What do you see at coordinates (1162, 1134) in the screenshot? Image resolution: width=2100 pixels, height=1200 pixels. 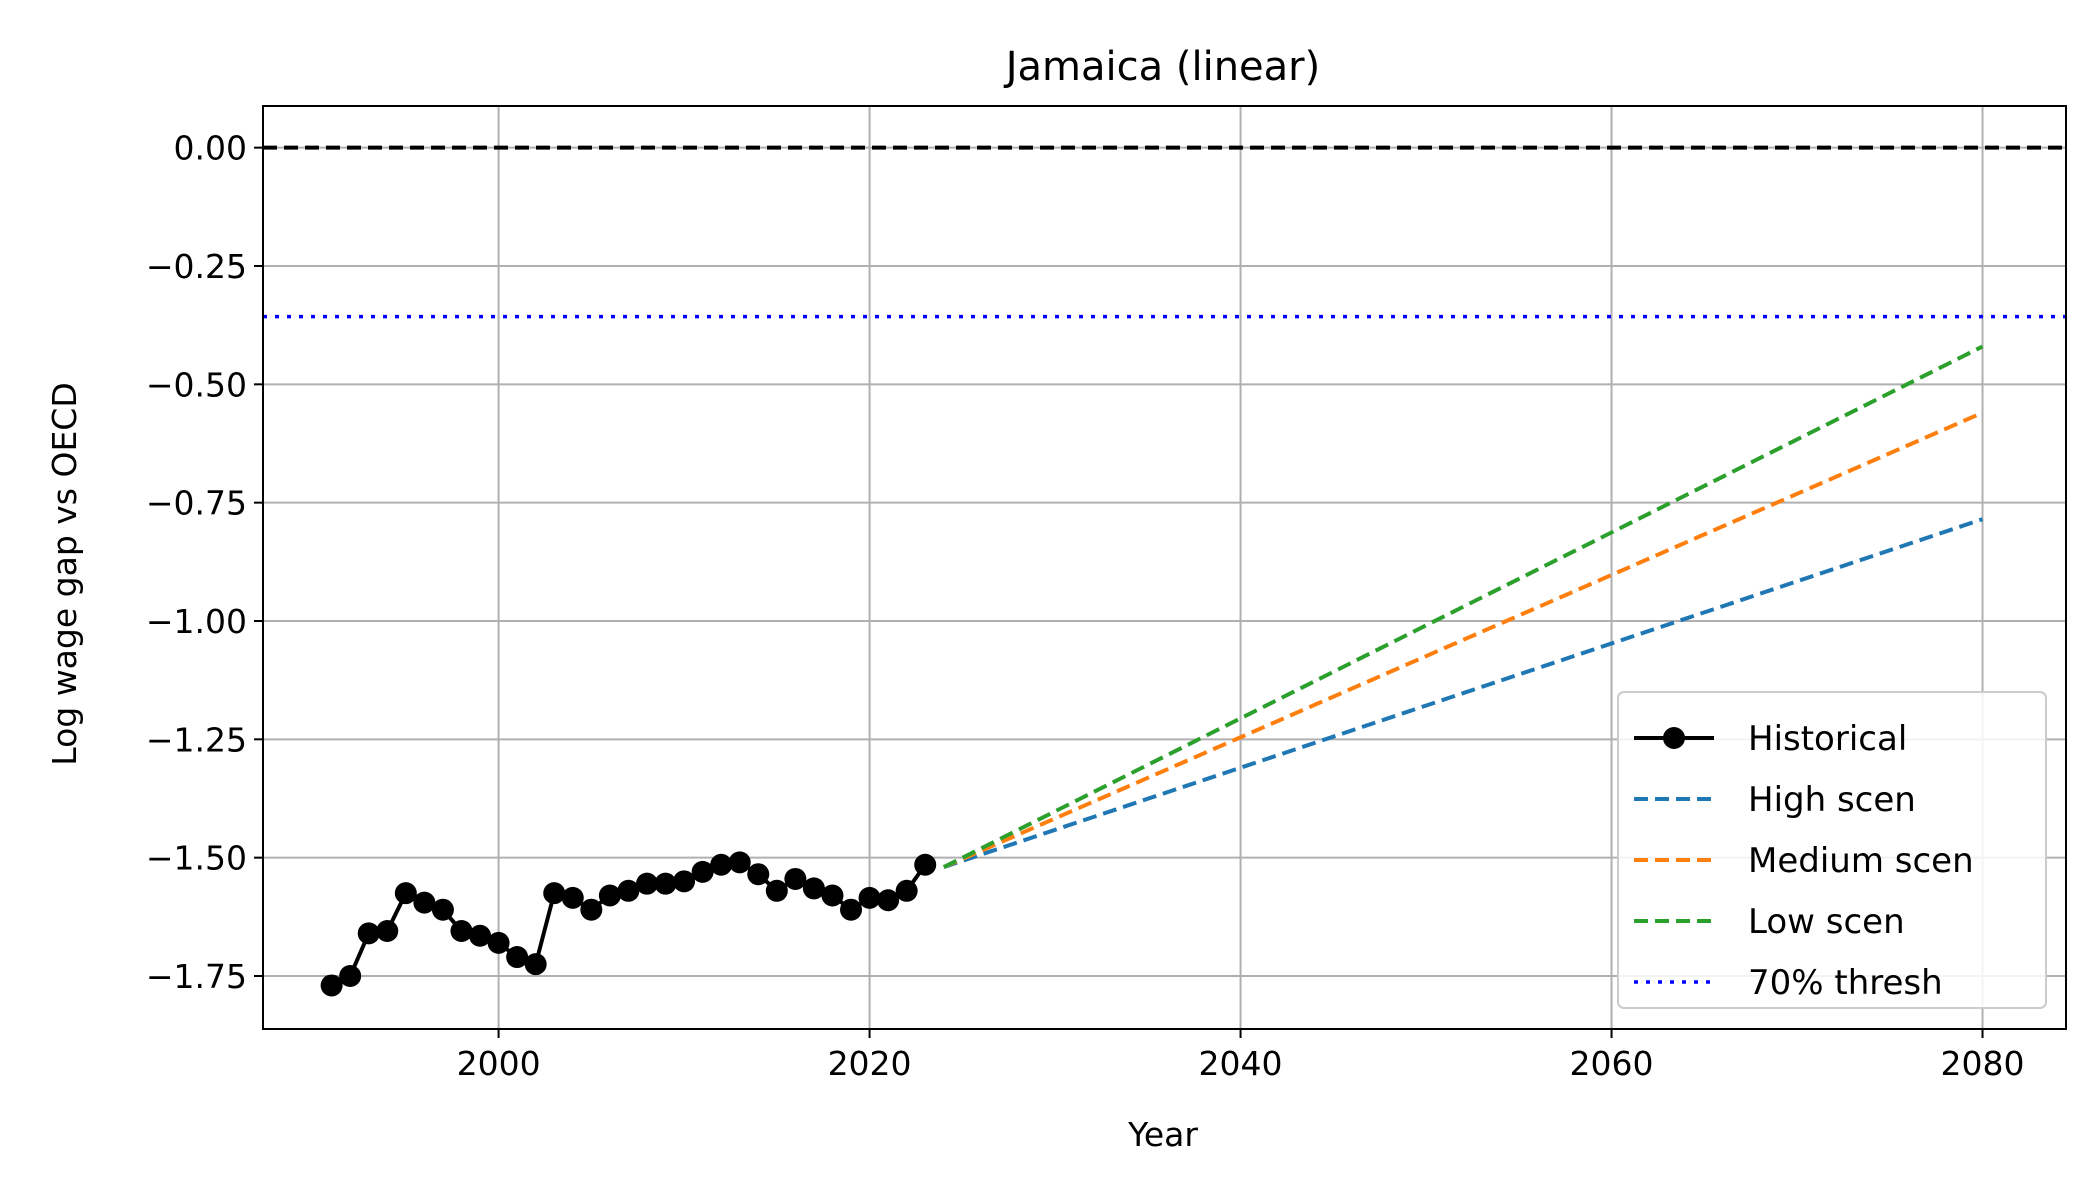 I see `x-axis-label: Year` at bounding box center [1162, 1134].